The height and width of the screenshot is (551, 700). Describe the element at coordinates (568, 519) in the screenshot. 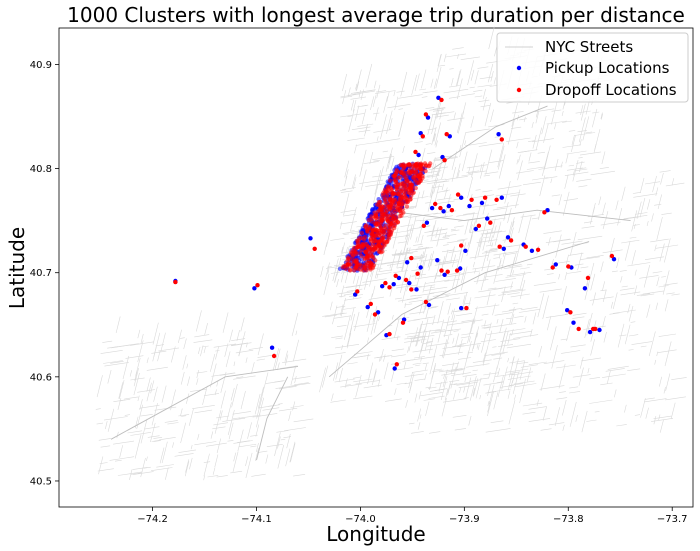

I see `x-tick-label: −73.8` at that location.